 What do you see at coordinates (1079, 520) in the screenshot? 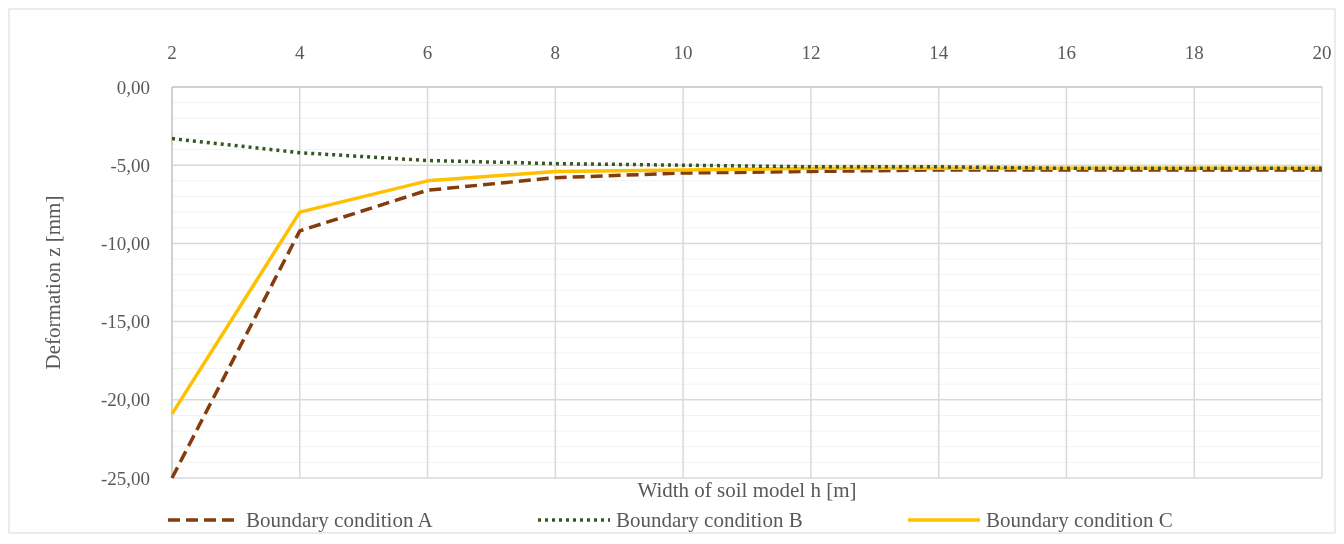
I see `legend-label: Boundary condition C` at bounding box center [1079, 520].